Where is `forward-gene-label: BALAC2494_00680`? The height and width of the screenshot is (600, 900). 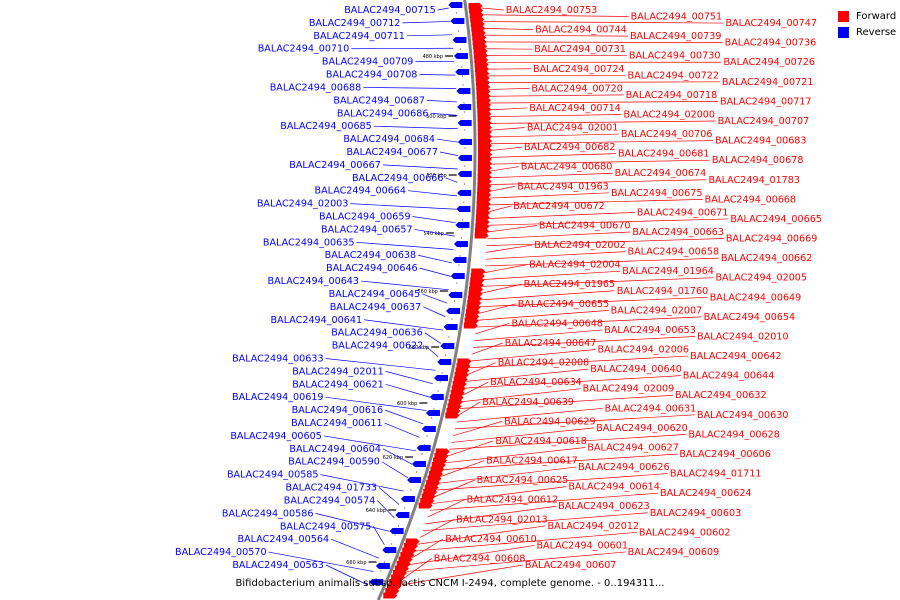
forward-gene-label: BALAC2494_00680 is located at coordinates (567, 167).